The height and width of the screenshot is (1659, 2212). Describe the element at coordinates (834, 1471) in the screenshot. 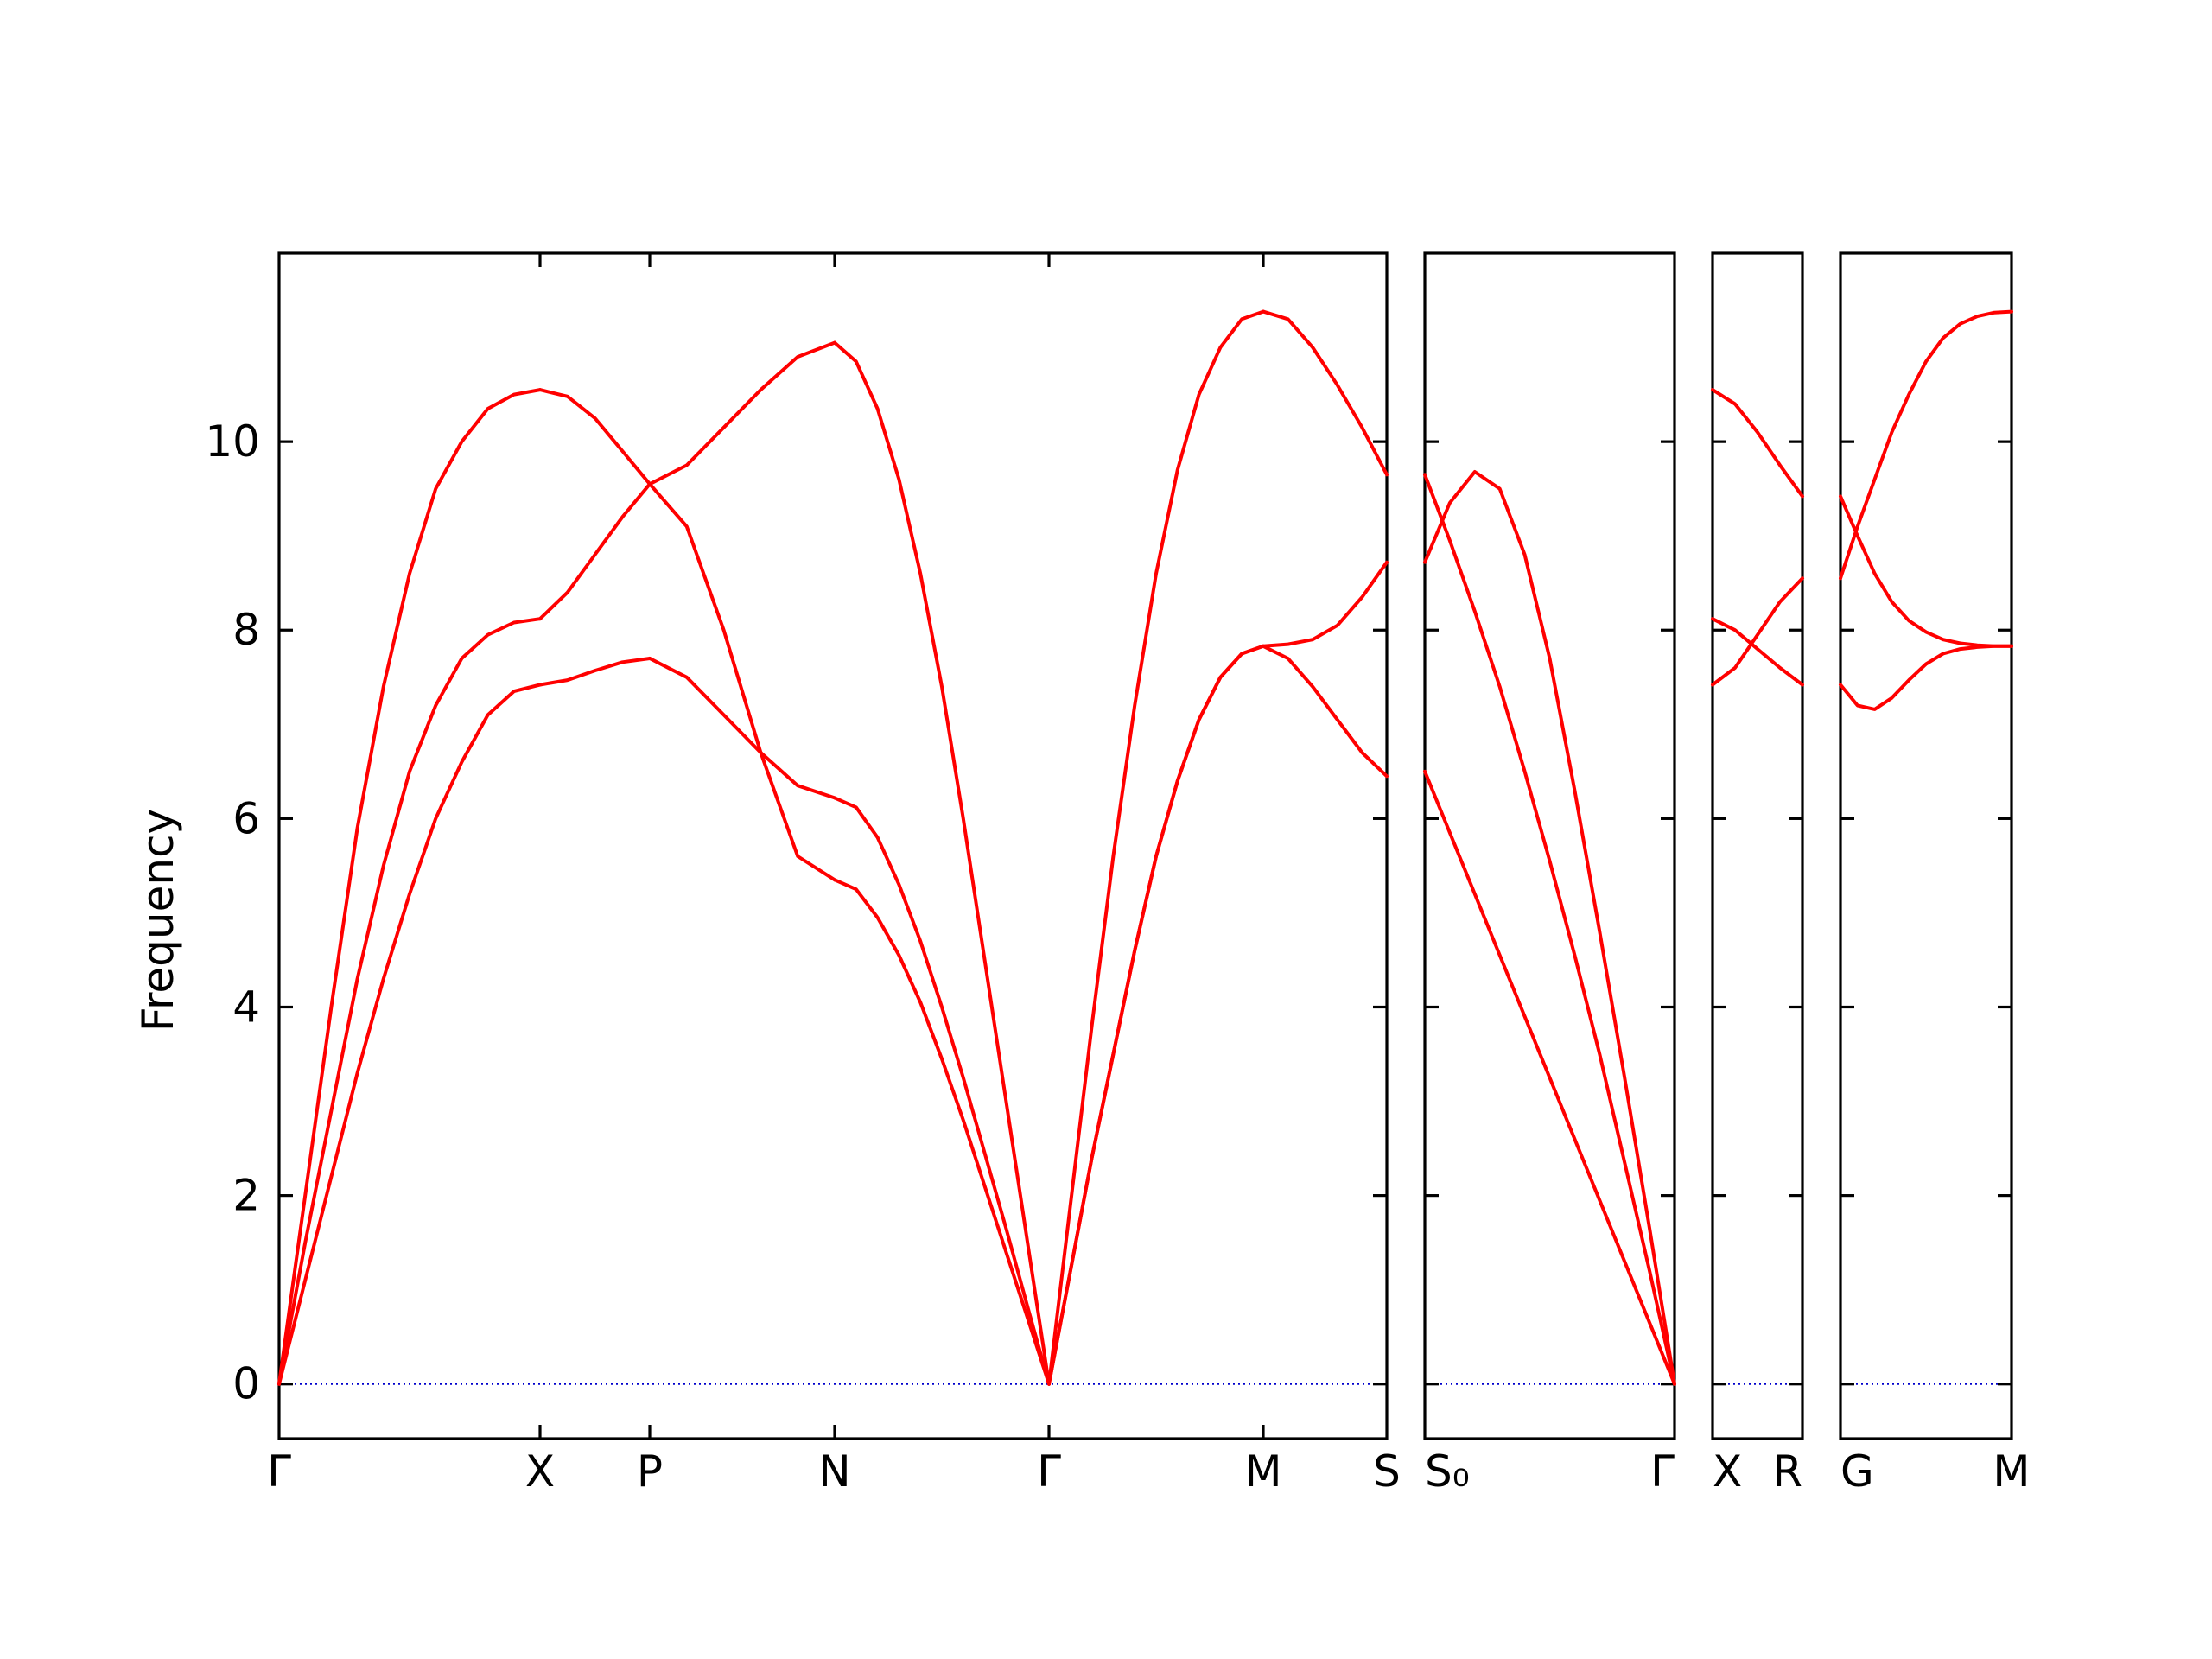

I see `k-point-label: N` at that location.